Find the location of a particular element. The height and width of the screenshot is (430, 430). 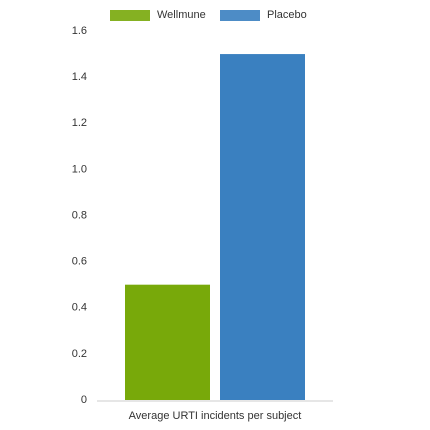

y-tick-label: 1.6 is located at coordinates (79, 31).